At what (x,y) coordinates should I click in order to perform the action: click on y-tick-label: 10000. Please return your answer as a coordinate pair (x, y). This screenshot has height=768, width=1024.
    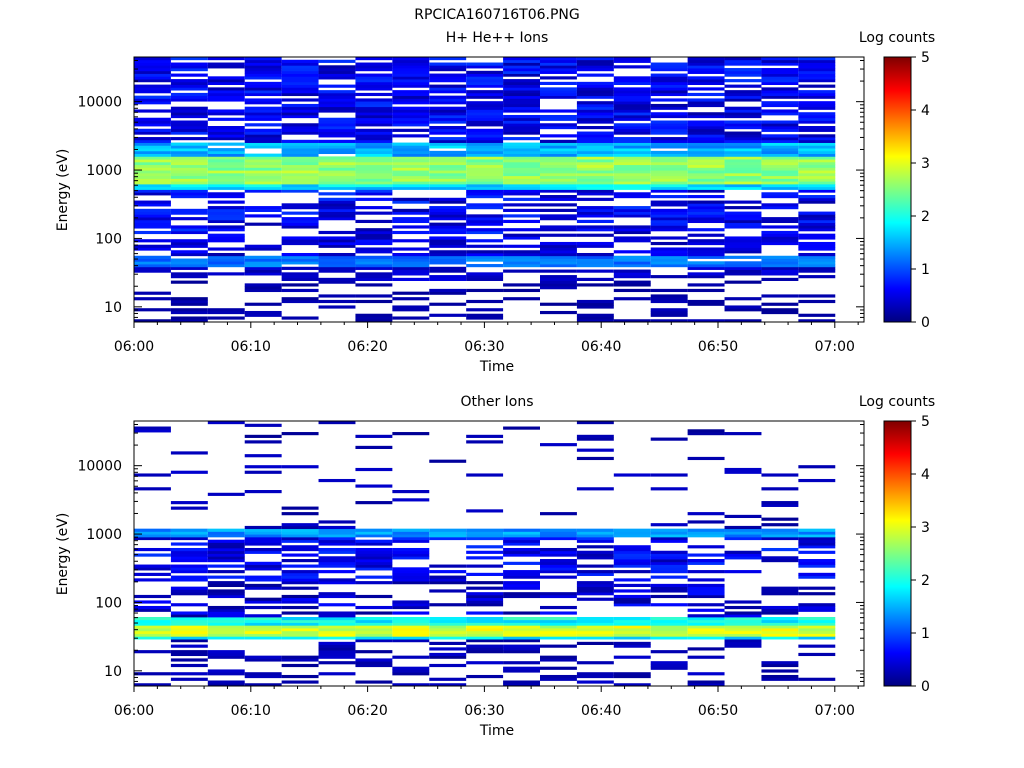
    Looking at the image, I should click on (99, 467).